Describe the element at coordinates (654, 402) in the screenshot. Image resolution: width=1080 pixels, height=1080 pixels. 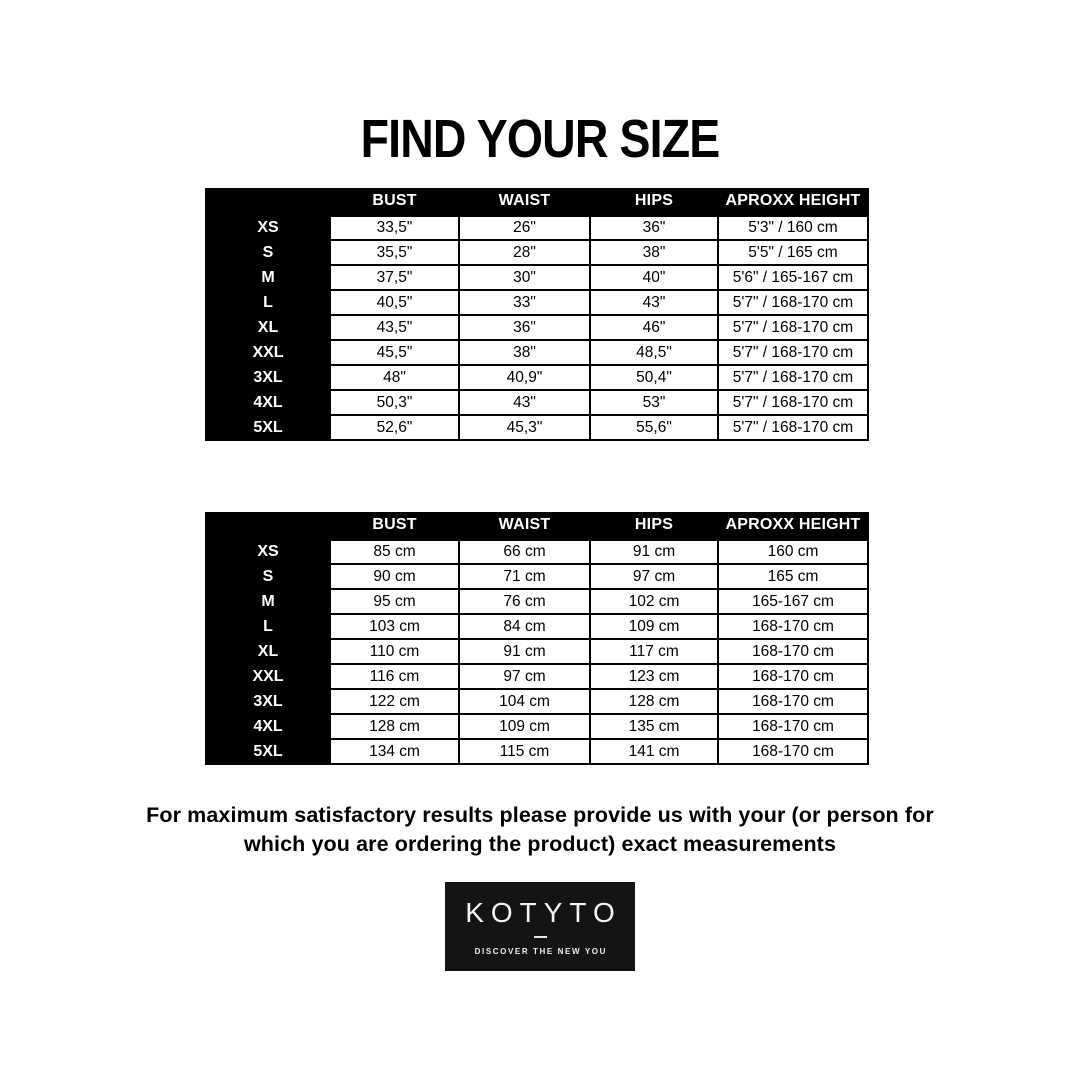
I see `hips-cell: 53"` at that location.